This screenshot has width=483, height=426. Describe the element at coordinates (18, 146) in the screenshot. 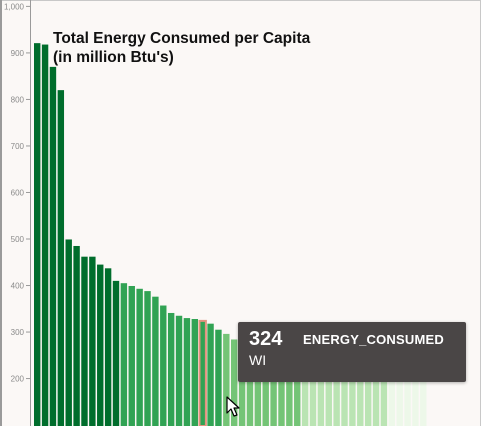

I see `y-tick-label: 700` at that location.